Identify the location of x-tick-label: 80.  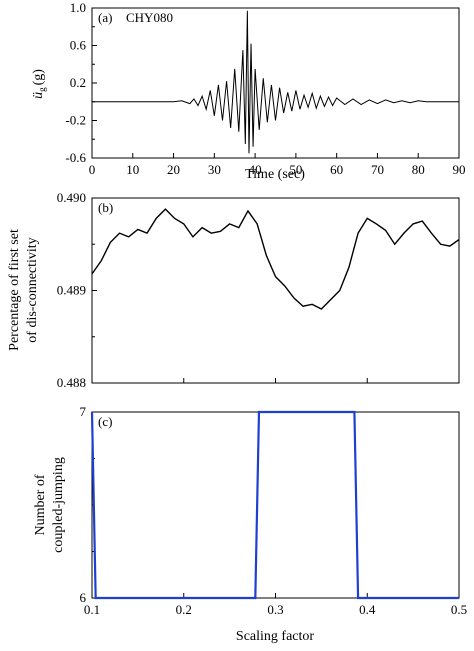
(418, 169).